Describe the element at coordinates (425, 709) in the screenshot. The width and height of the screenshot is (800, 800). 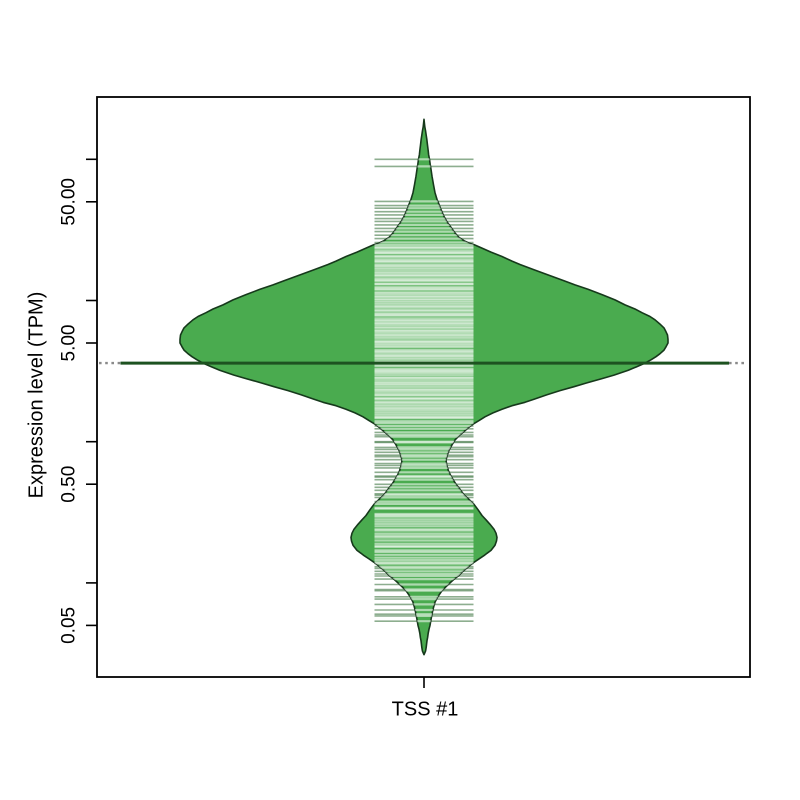
I see `x-category-label: TSS #1` at that location.